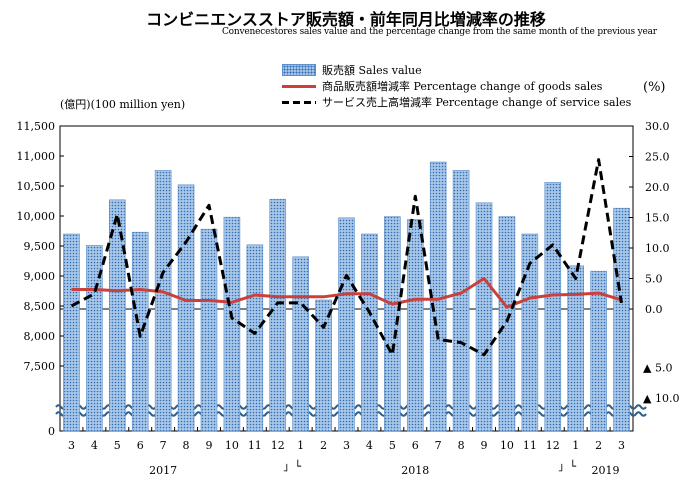  I want to click on left-tick-label: 10,500, so click(36, 186).